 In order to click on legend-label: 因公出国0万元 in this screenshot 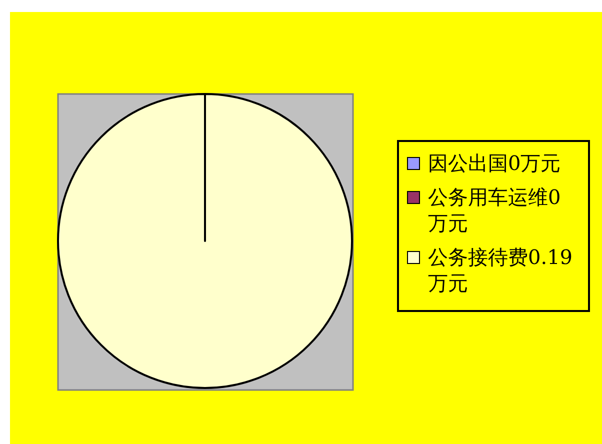, I will do `click(495, 163)`.